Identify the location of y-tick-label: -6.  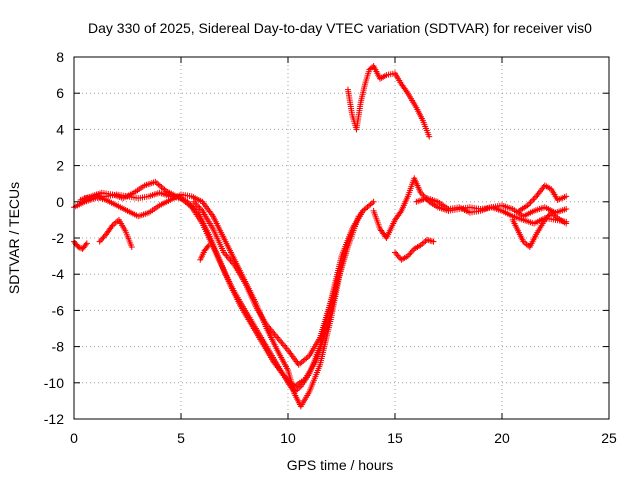
(58, 310).